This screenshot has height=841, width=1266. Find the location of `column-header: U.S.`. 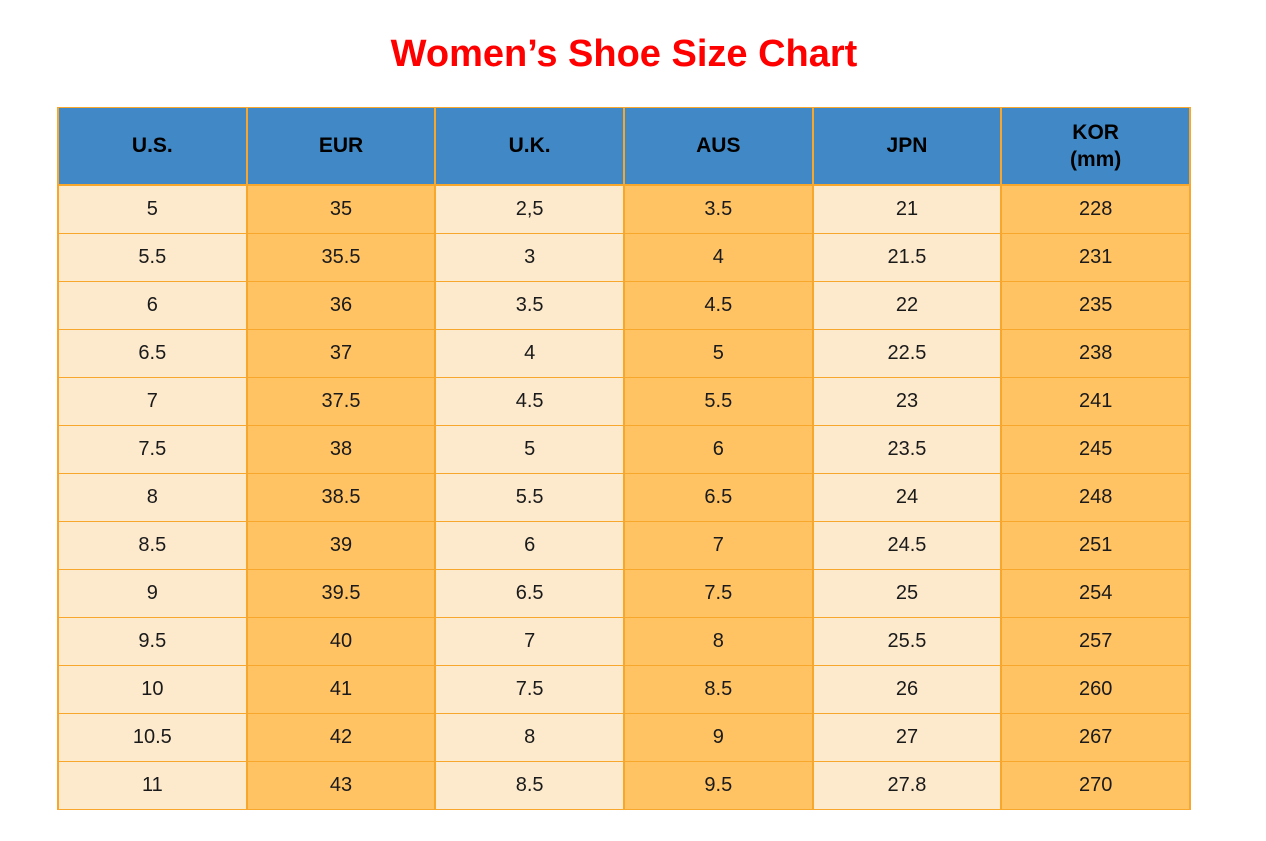

column-header: U.S. is located at coordinates (152, 146).